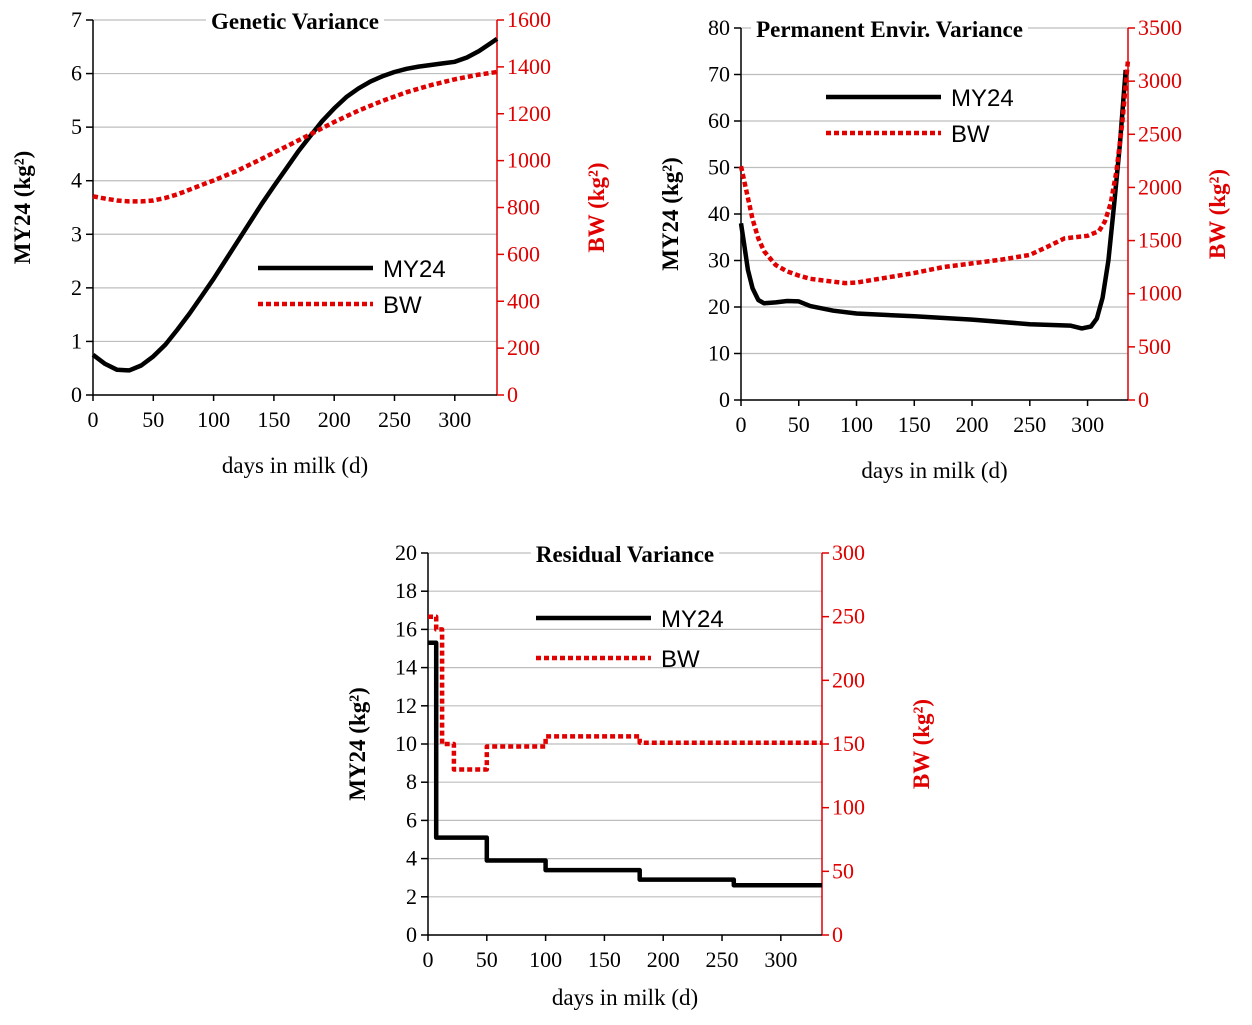 The width and height of the screenshot is (1252, 1025). I want to click on left-tick-label: 80, so click(719, 27).